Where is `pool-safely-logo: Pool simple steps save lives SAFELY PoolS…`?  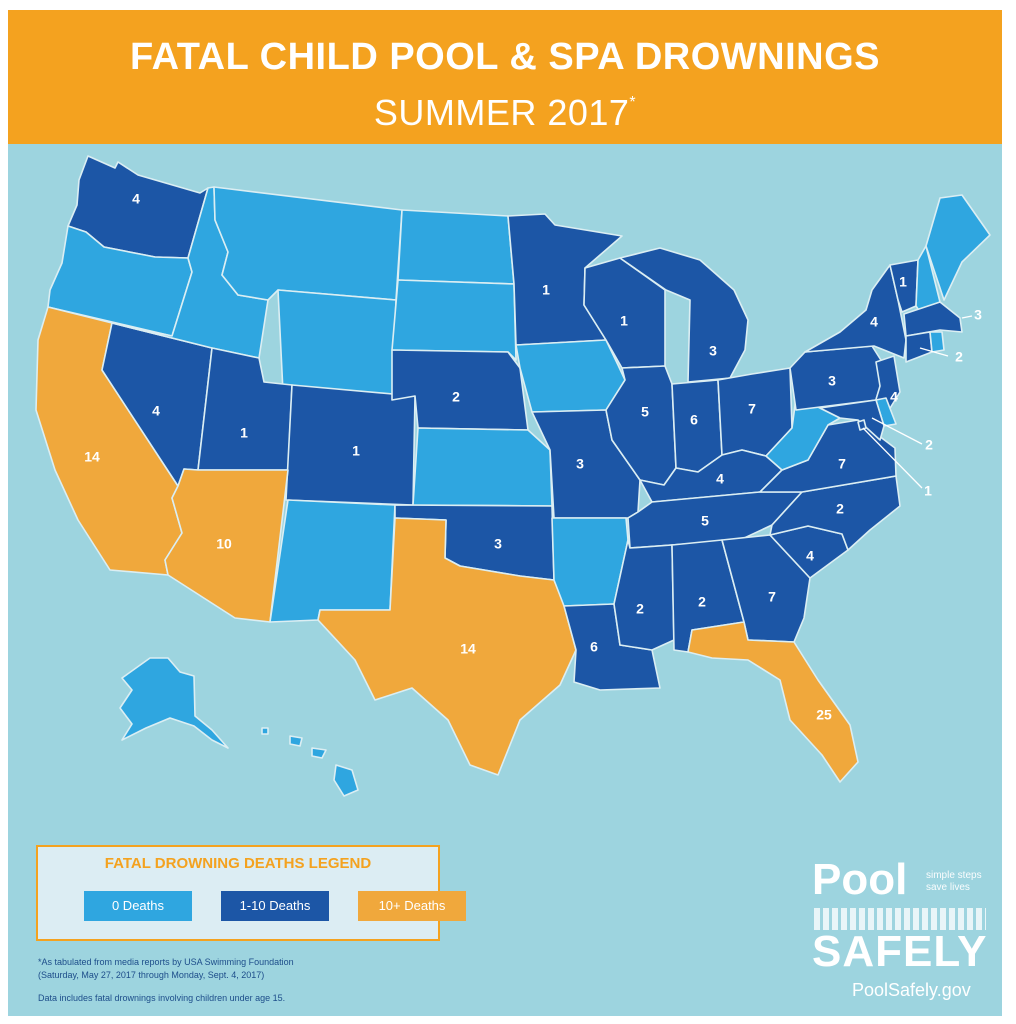
pool-safely-logo: Pool simple steps save lives SAFELY PoolS… is located at coordinates (907, 933).